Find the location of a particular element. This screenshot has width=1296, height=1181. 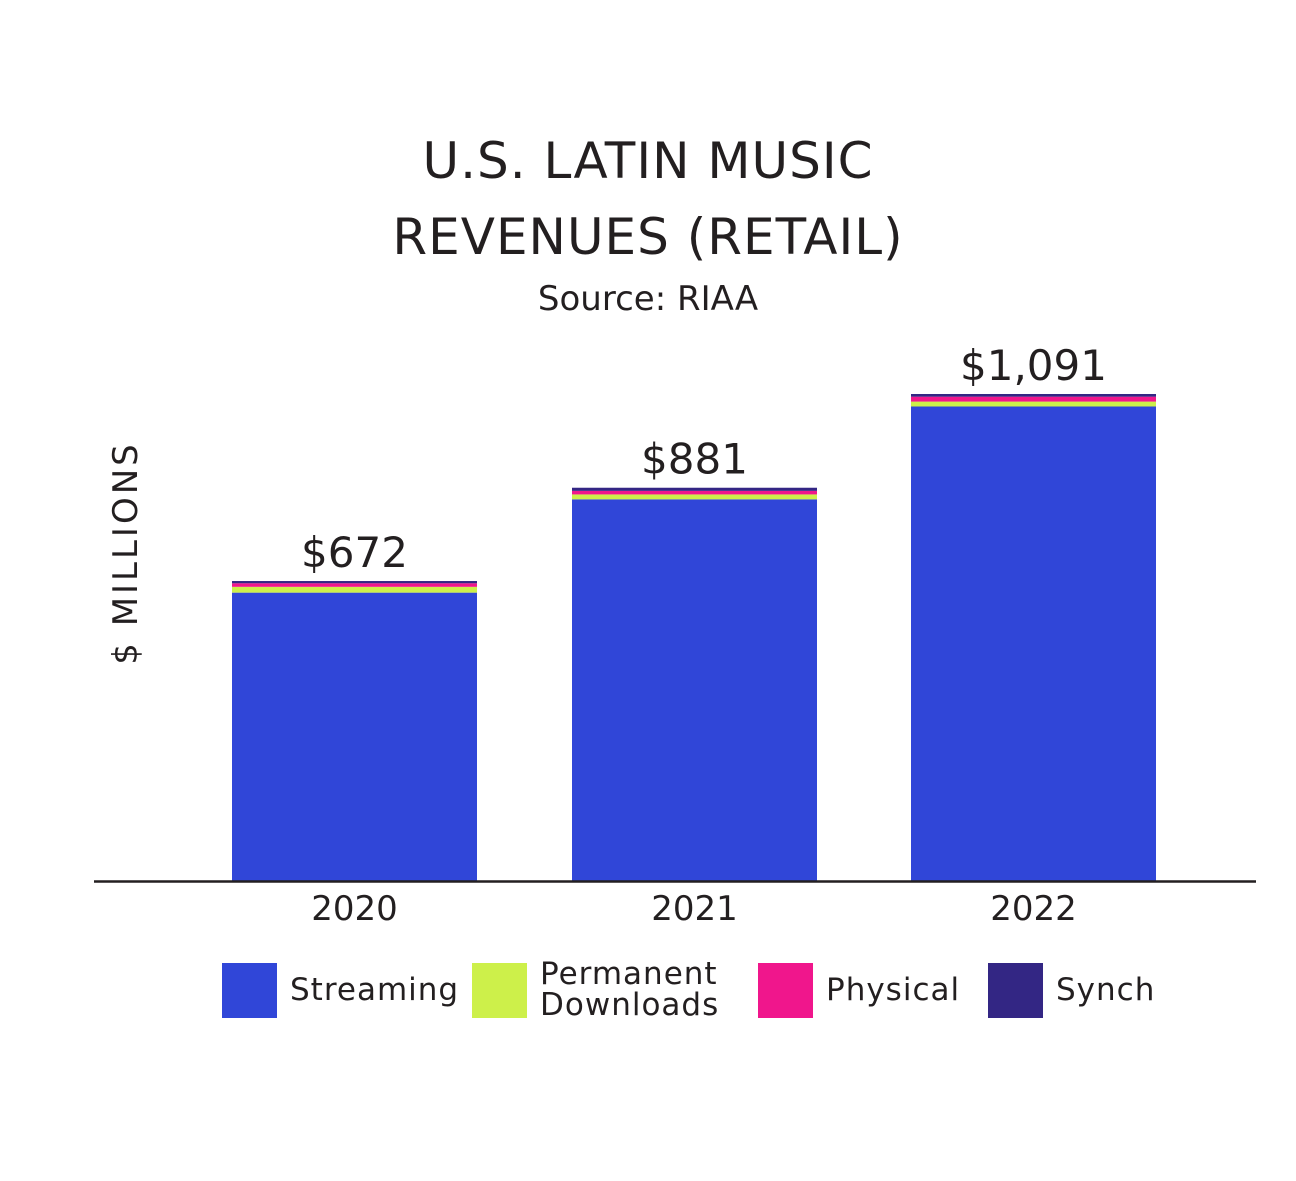

legend-item-synch: Synch is located at coordinates (1071, 990).